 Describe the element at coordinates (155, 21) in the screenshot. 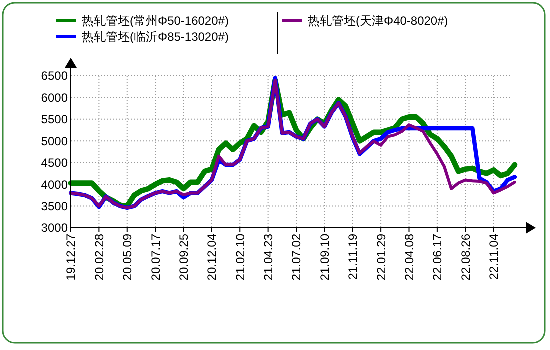

I see `legend-label: 热轧管坯(常州Φ50-16020#)` at that location.